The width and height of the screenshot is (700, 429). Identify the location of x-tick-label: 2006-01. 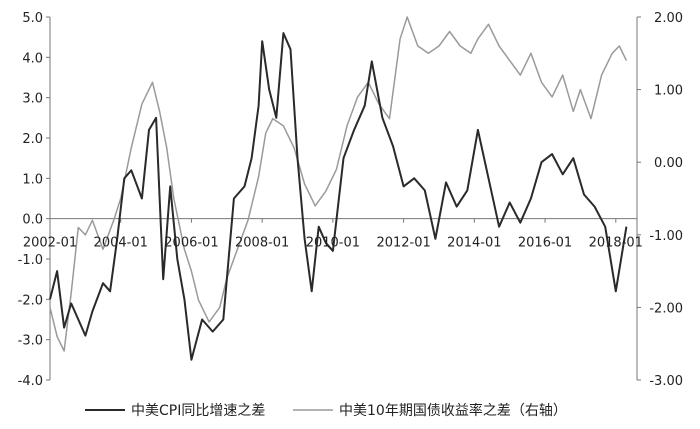
(191, 243).